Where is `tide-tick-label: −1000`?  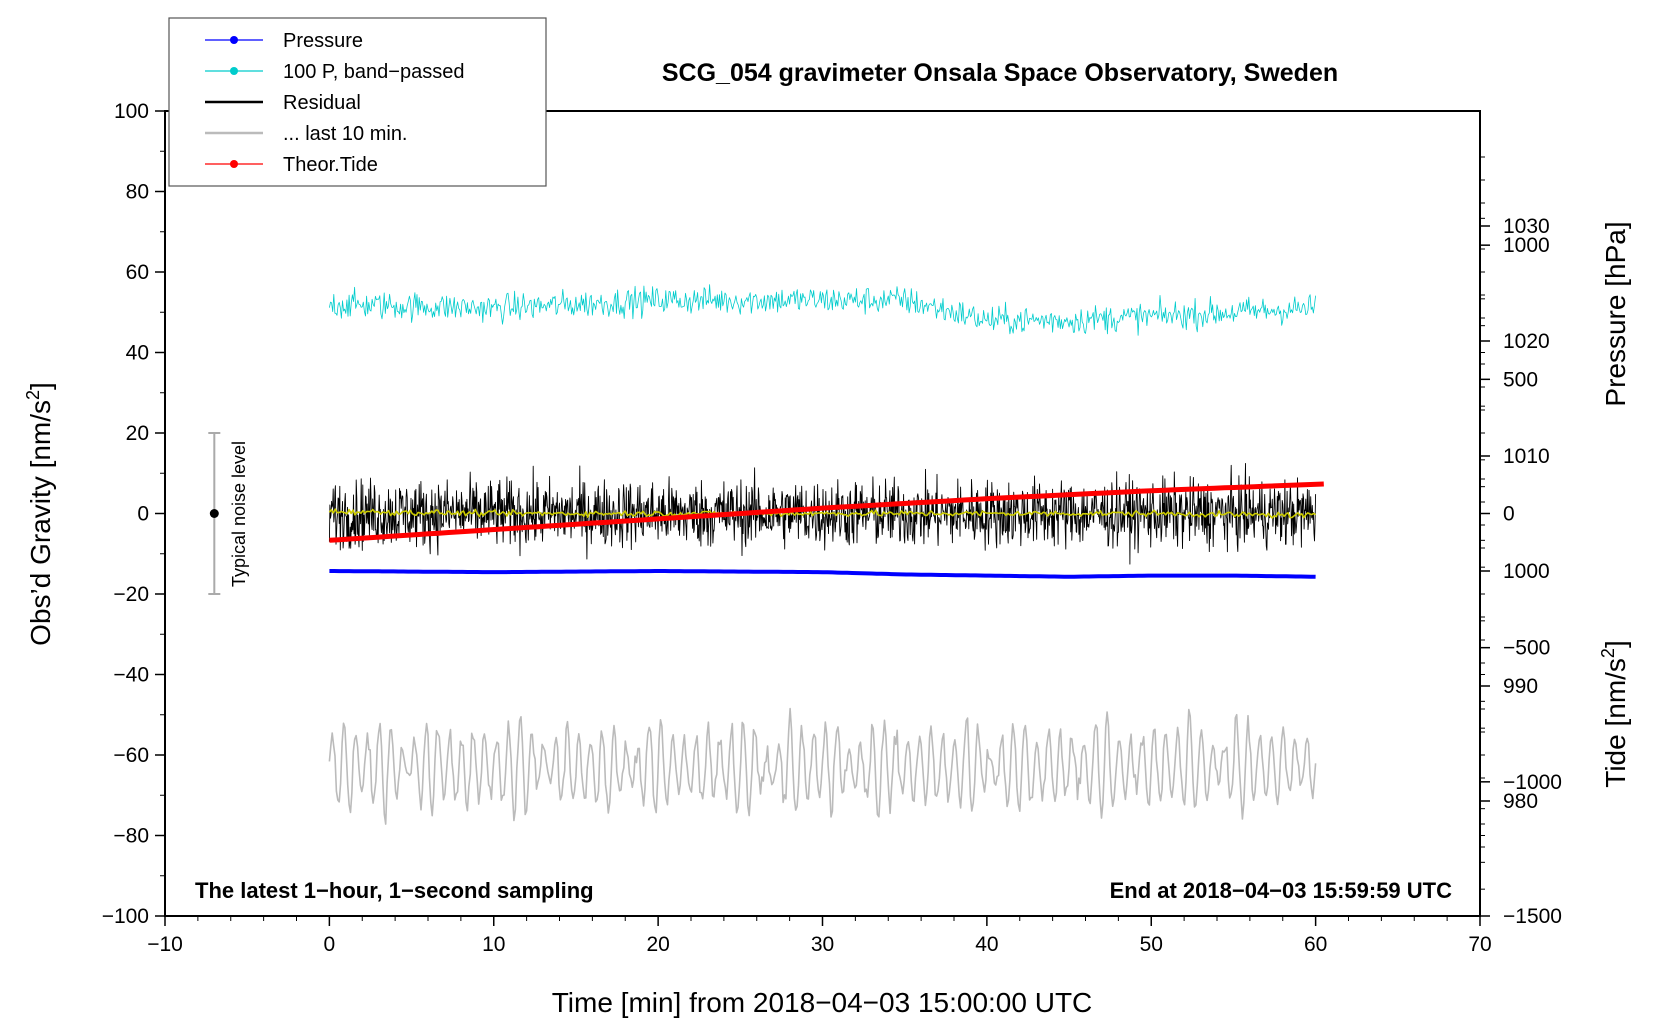
tide-tick-label: −1000 is located at coordinates (1532, 782).